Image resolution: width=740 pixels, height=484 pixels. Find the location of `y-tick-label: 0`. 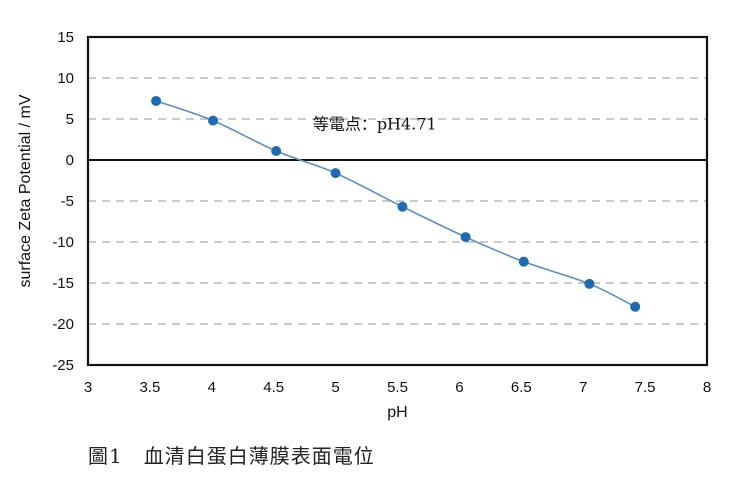

y-tick-label: 0 is located at coordinates (70, 160).